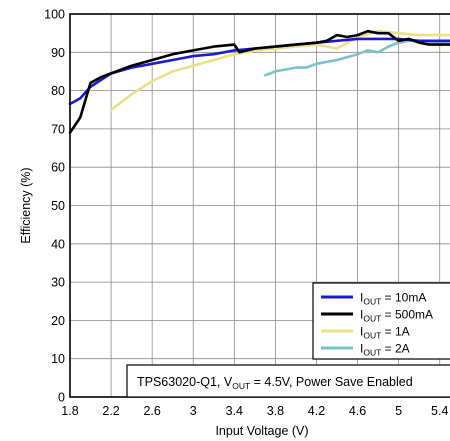  What do you see at coordinates (357, 411) in the screenshot?
I see `x-tick-label: 4.6` at bounding box center [357, 411].